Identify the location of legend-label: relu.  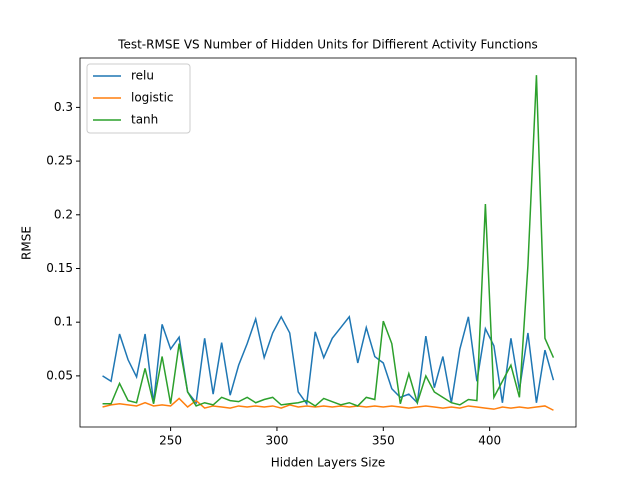
(142, 76).